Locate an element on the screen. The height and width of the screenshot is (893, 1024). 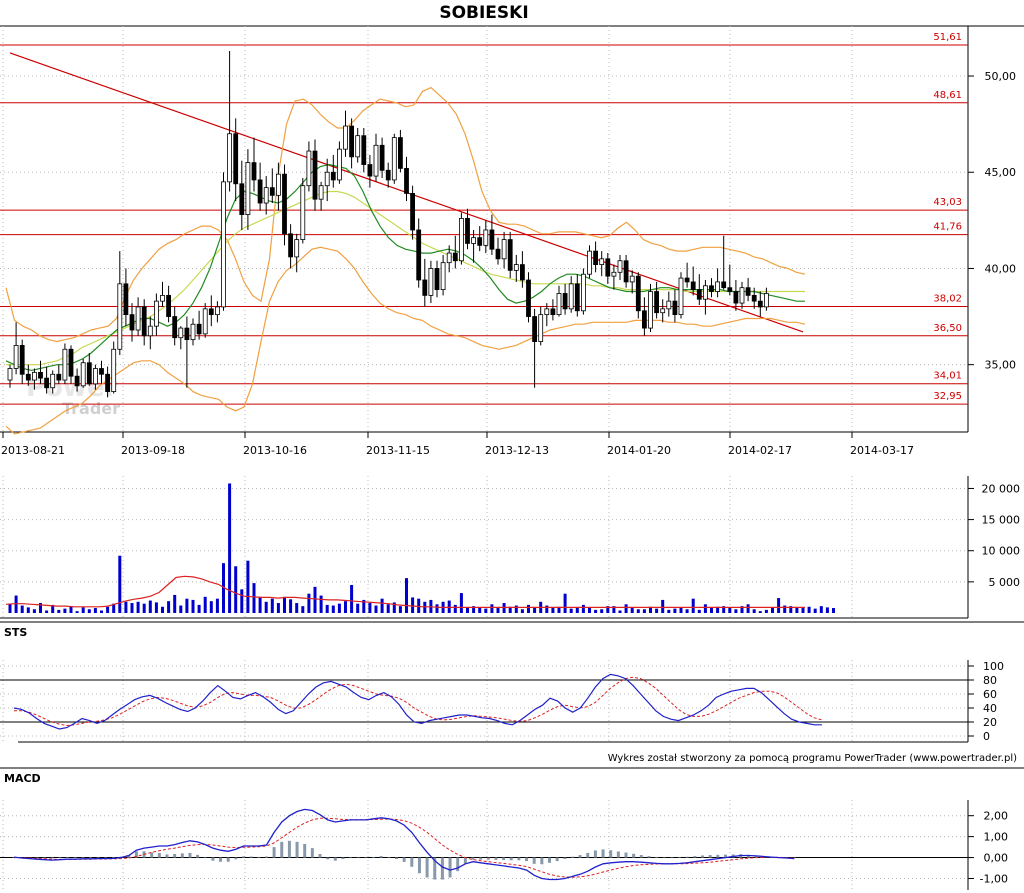
sts-ytick-label-3: 60 is located at coordinates (990, 694).